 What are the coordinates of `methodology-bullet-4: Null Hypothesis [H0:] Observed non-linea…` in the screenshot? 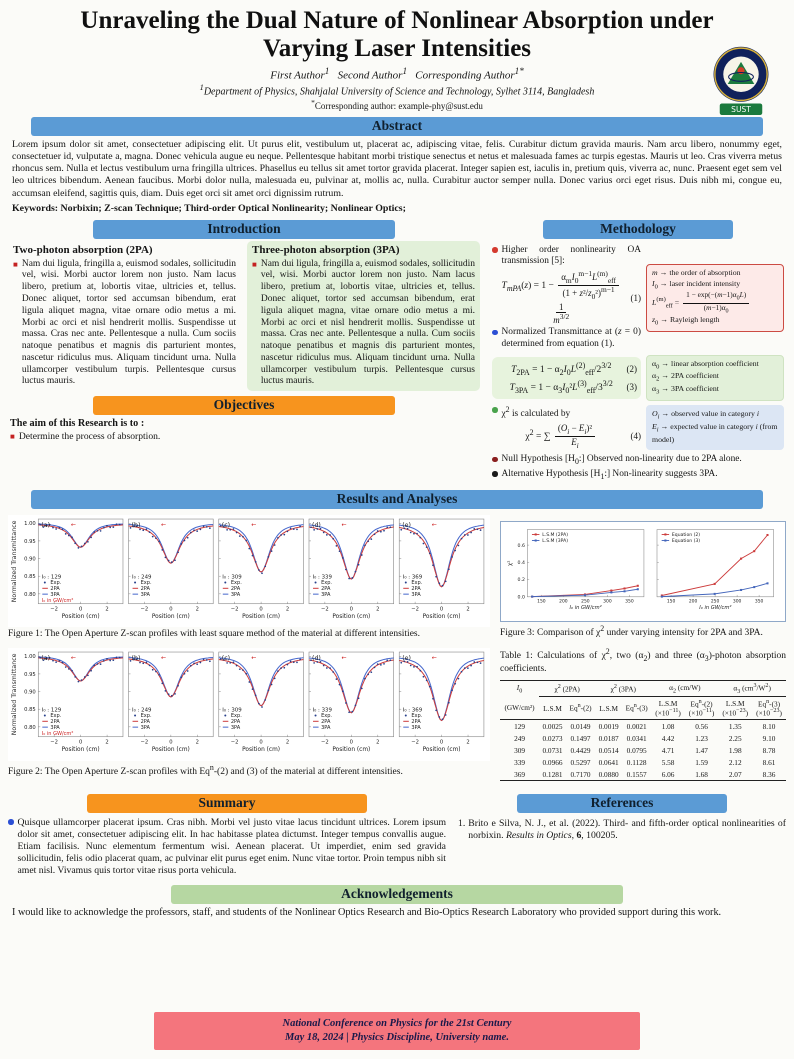 It's located at (621, 460).